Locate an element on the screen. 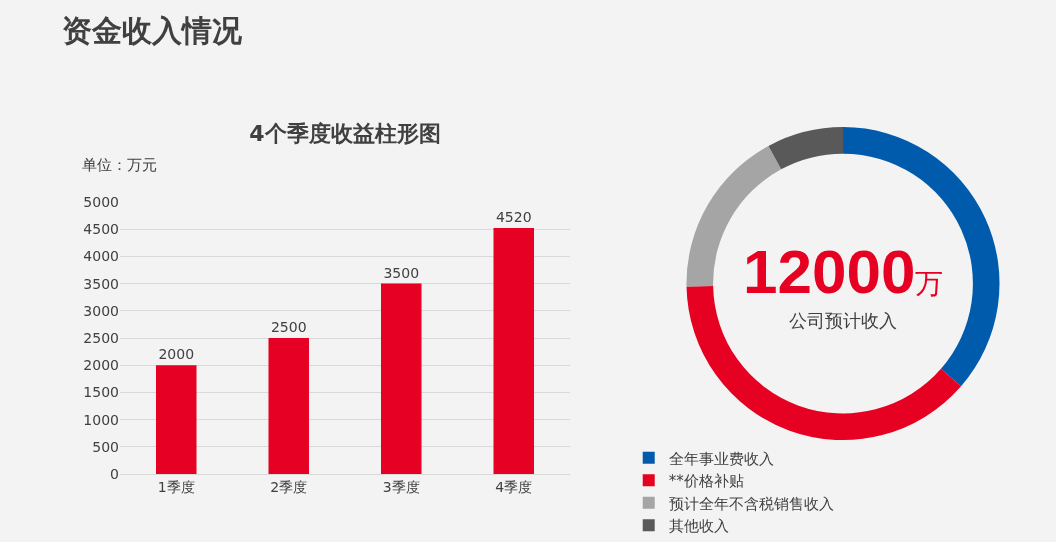  legend-label: **价格补贴 is located at coordinates (706, 481).